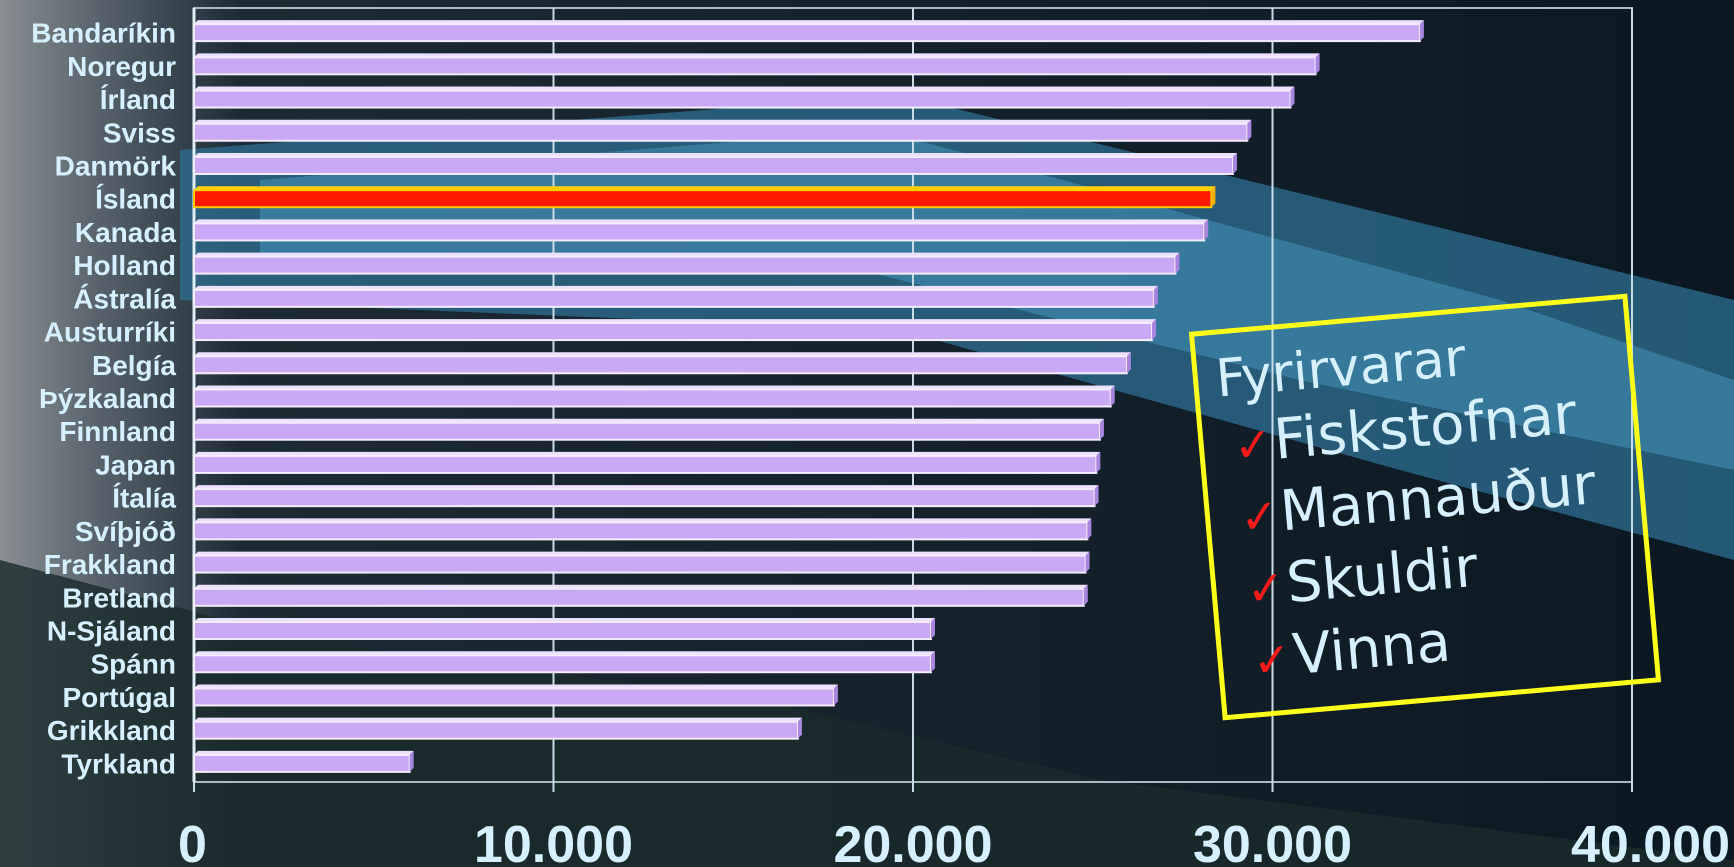  I want to click on category-label: Sviss, so click(139, 132).